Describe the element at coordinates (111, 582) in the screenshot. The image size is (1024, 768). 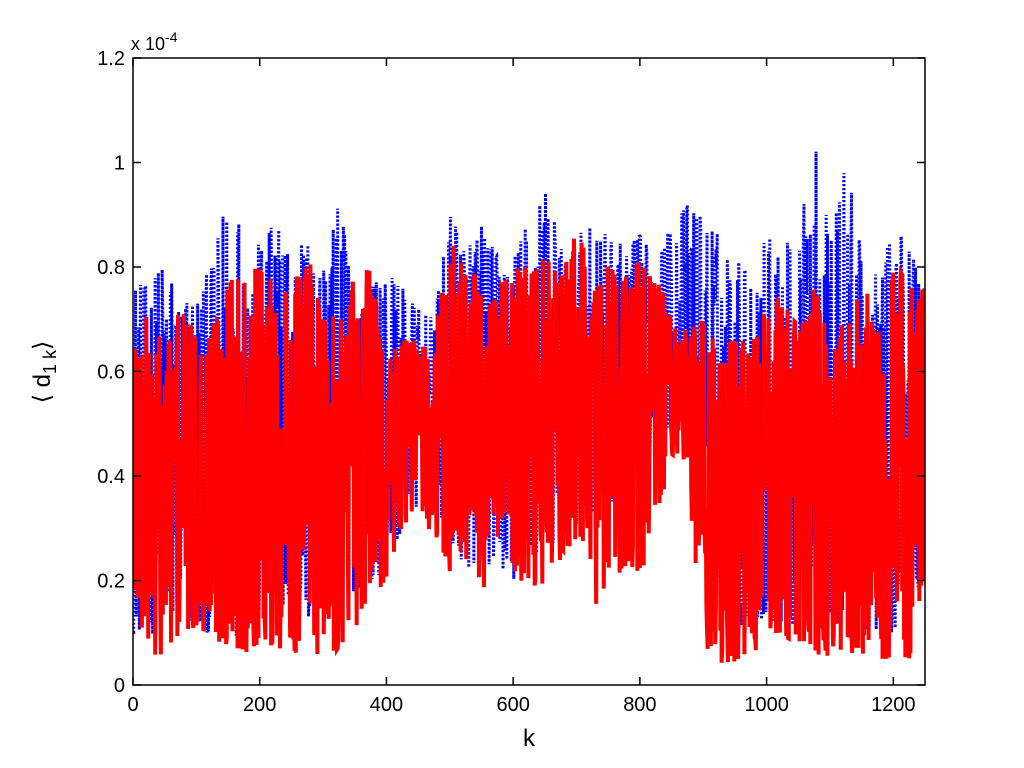
I see `y-tick-label: 0.2` at that location.